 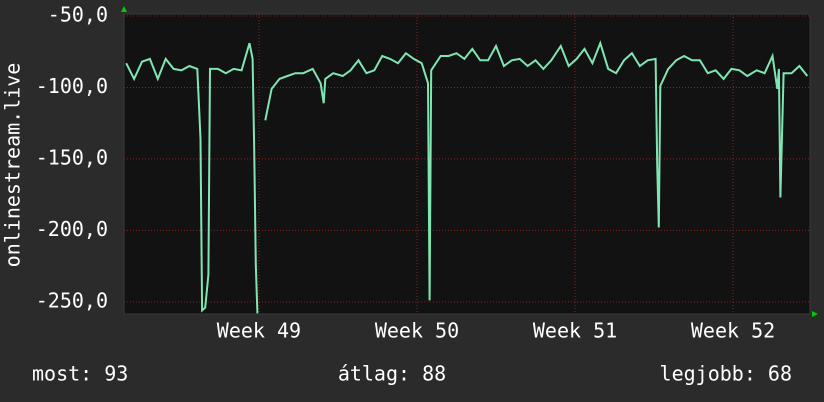 I want to click on y-tick-label: -100,0, so click(x=72, y=86).